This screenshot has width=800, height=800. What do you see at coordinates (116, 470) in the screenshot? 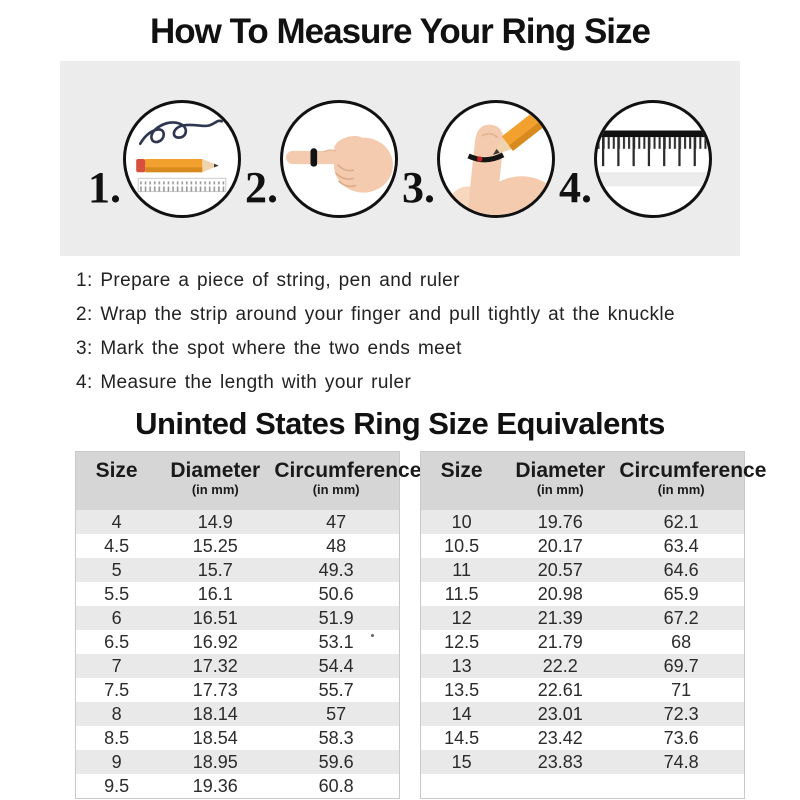
I see `column-label: Size` at bounding box center [116, 470].